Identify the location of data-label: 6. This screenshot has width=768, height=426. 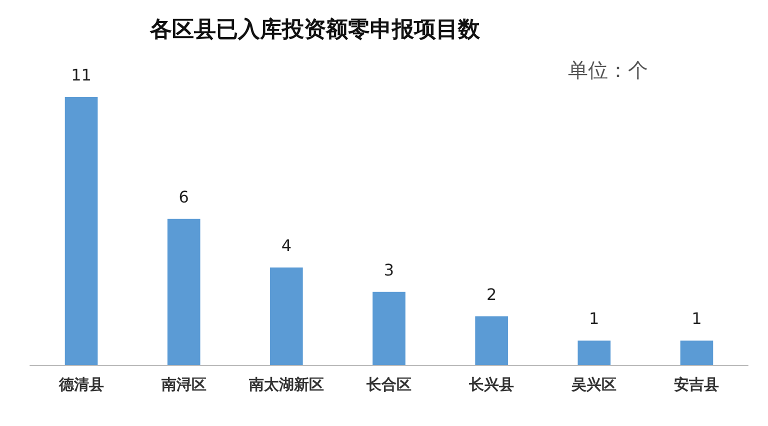
(183, 196).